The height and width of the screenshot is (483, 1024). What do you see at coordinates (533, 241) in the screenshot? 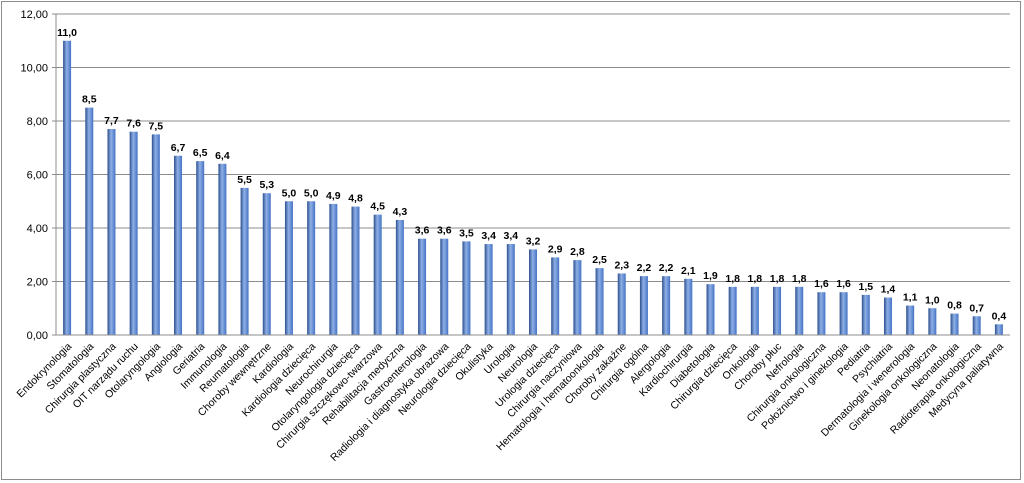
I see `data-label: 3,2` at bounding box center [533, 241].